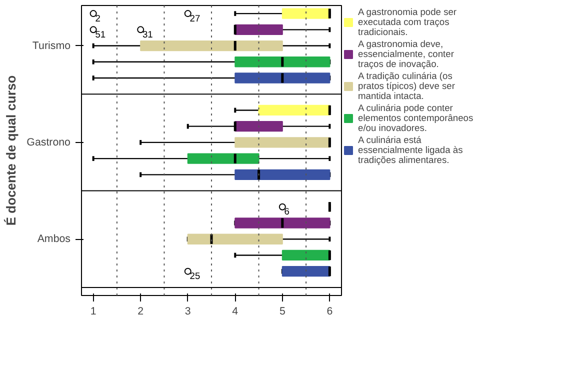  Describe the element at coordinates (187, 312) in the screenshot. I see `x-tick-label: 3` at that location.